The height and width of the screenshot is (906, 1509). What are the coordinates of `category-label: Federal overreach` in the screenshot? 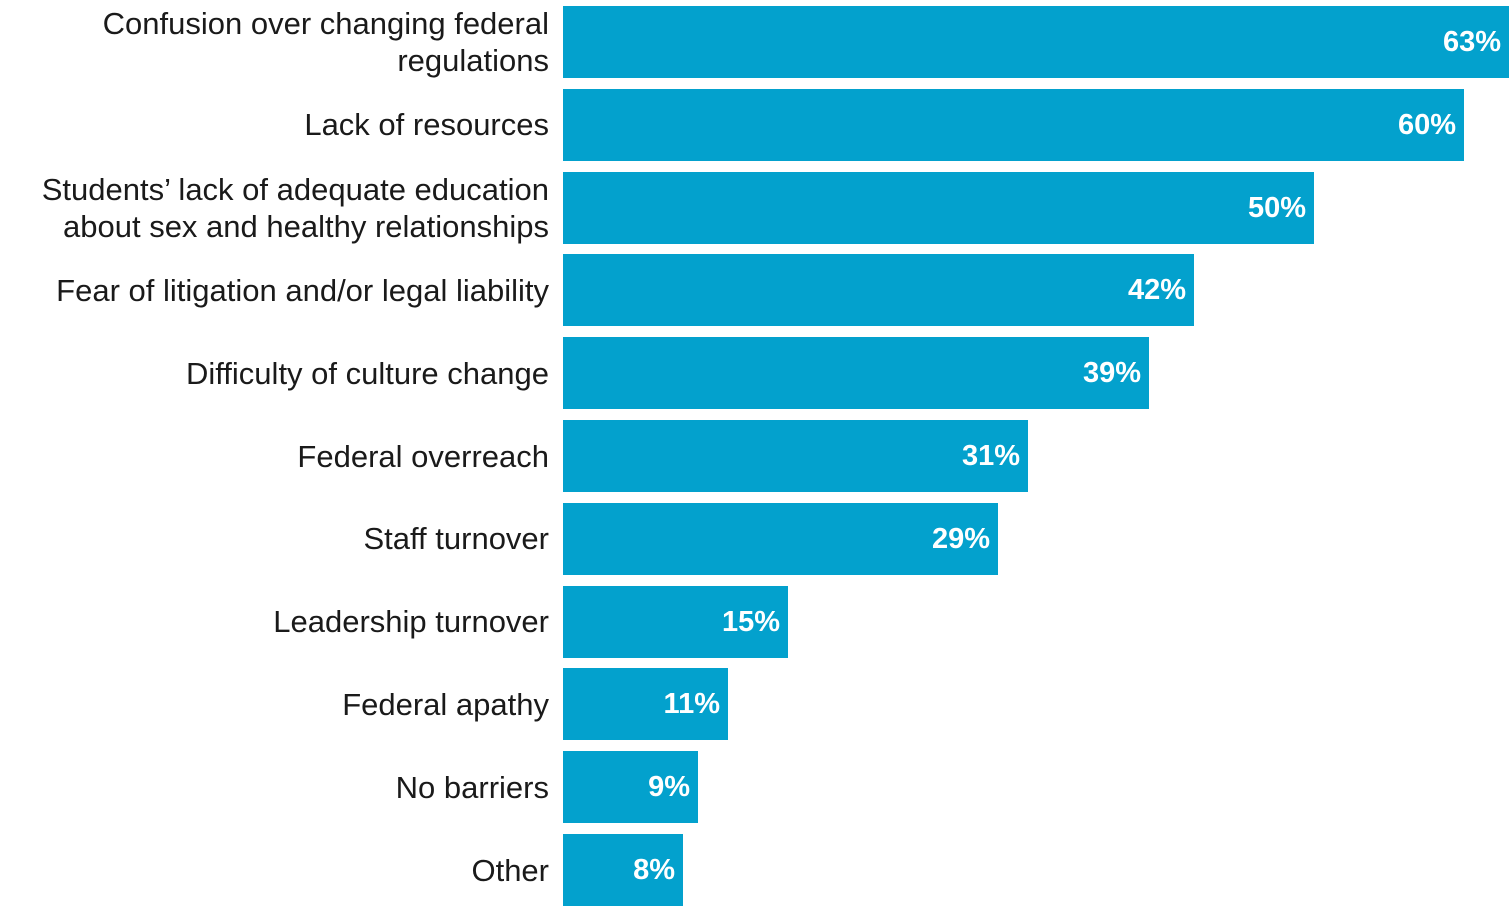 It's located at (423, 456).